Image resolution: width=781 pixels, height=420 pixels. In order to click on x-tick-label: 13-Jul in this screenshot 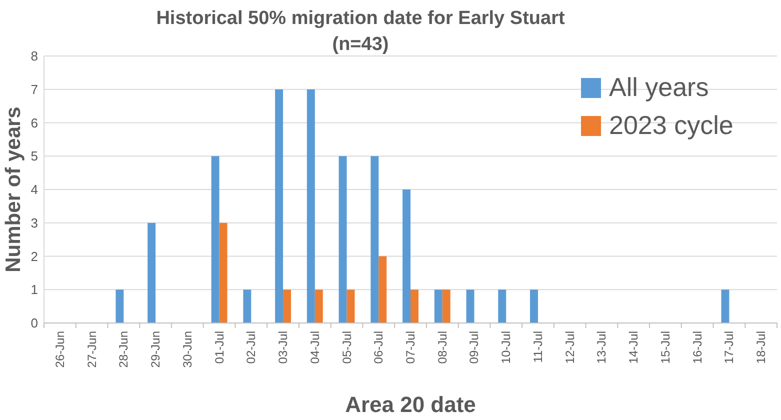, I will do `click(601, 347)`.